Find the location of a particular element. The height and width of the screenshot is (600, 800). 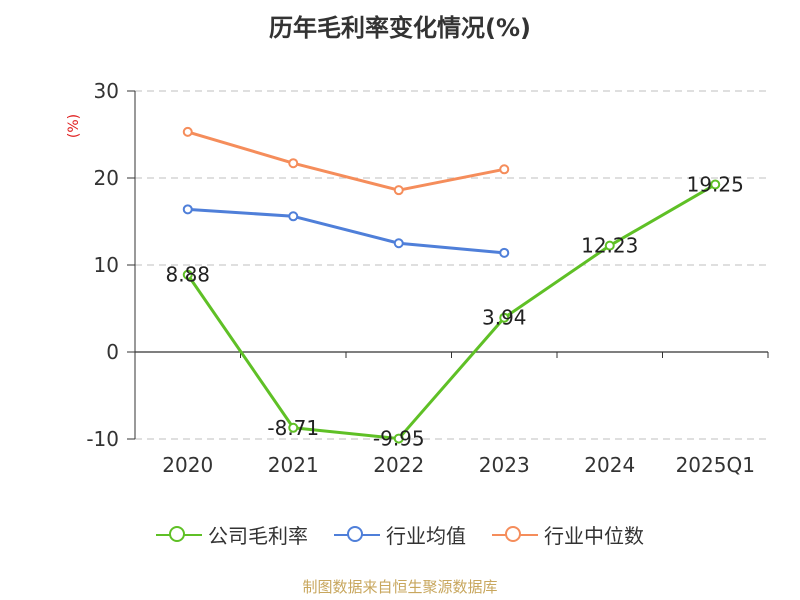

legend-label-company: 公司毛利率 is located at coordinates (258, 536).